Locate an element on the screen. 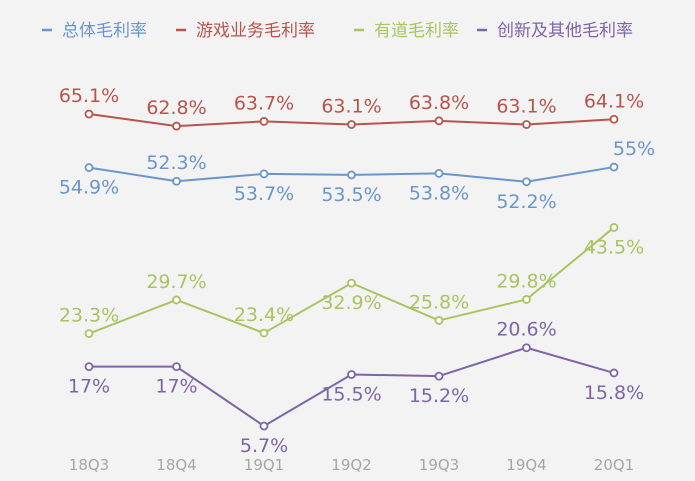 Image resolution: width=695 pixels, height=481 pixels. data-label: 54.9% is located at coordinates (89, 188).